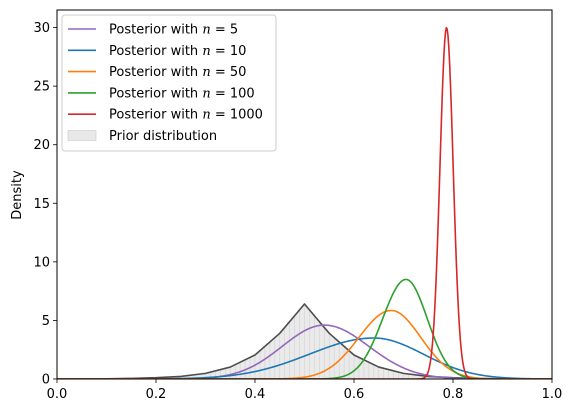 Image resolution: width=574 pixels, height=413 pixels. I want to click on x-tick-label: 0.8, so click(453, 394).